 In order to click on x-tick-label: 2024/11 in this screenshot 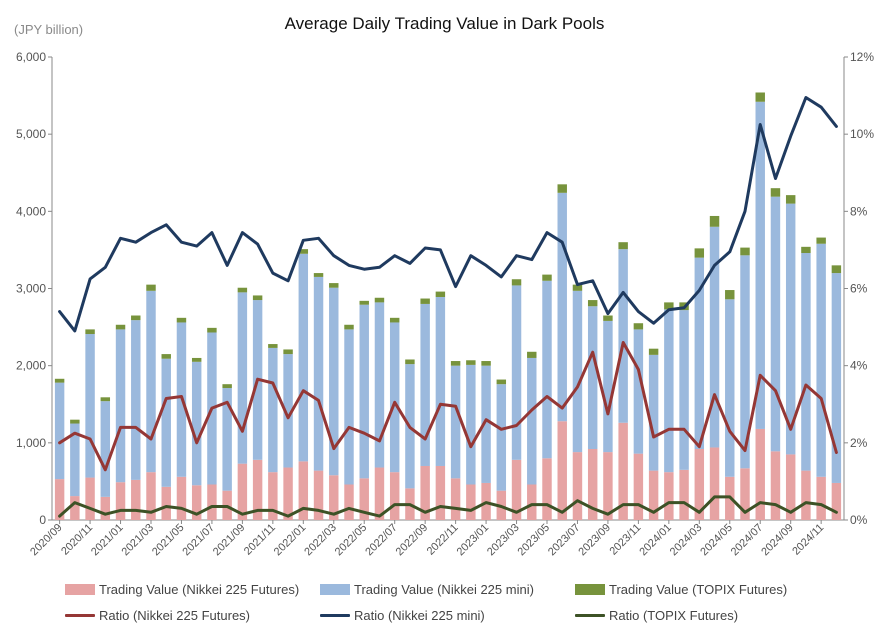, I will do `click(808, 540)`.